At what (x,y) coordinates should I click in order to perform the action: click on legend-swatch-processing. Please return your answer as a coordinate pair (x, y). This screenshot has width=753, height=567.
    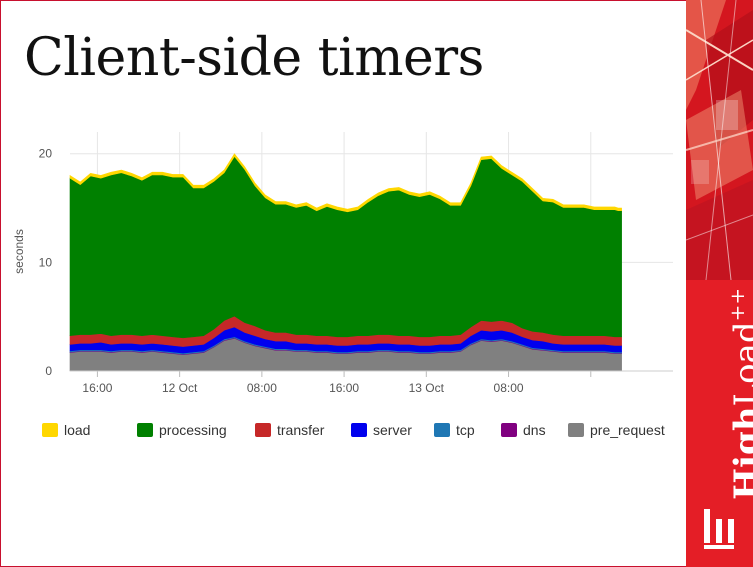
    Looking at the image, I should click on (145, 430).